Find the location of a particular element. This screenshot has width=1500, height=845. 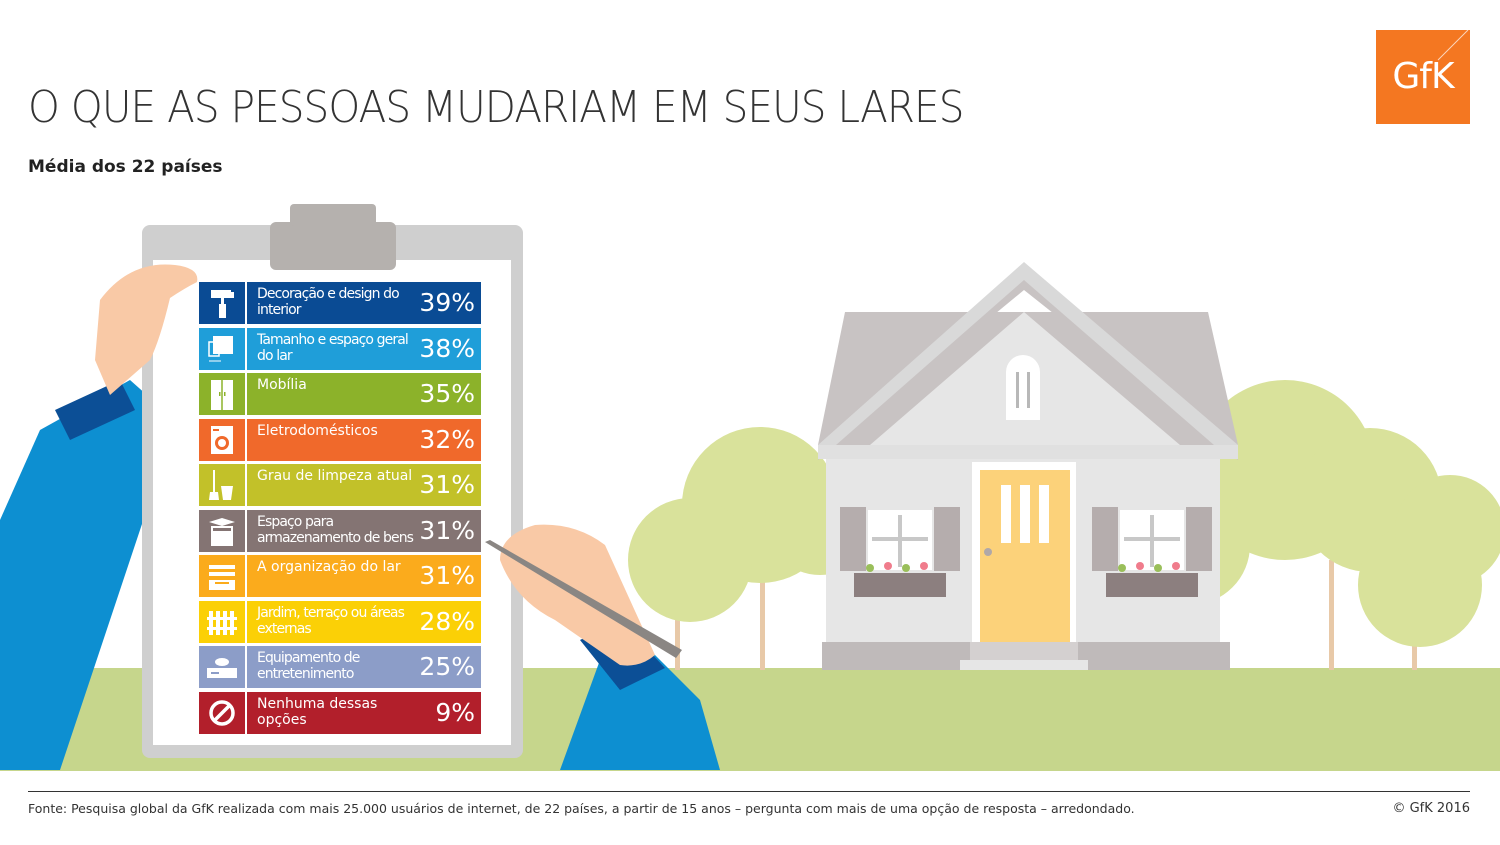

copyright: © GfK 2016 is located at coordinates (1431, 808).